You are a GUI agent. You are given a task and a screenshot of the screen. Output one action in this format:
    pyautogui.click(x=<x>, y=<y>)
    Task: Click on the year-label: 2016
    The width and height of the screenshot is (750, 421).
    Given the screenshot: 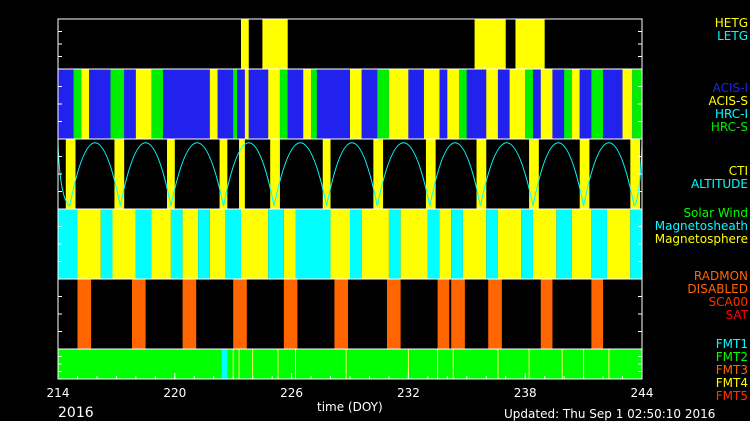 What is the action you would take?
    pyautogui.click(x=76, y=413)
    